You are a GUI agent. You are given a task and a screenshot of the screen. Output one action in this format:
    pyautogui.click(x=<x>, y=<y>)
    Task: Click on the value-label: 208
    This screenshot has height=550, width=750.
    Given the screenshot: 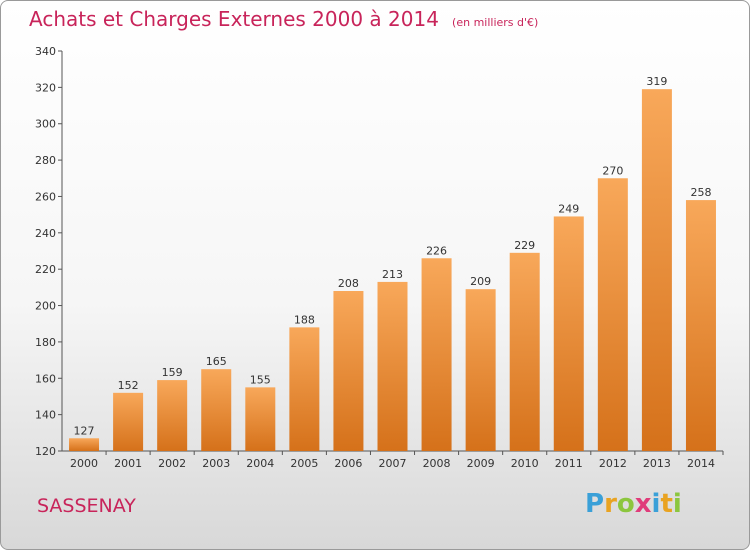 What is the action you would take?
    pyautogui.click(x=348, y=283)
    